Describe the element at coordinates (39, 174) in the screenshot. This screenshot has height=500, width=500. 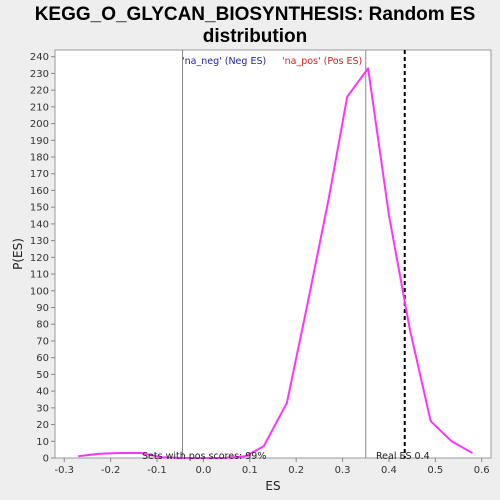
I see `y-tick-label: 170` at that location.